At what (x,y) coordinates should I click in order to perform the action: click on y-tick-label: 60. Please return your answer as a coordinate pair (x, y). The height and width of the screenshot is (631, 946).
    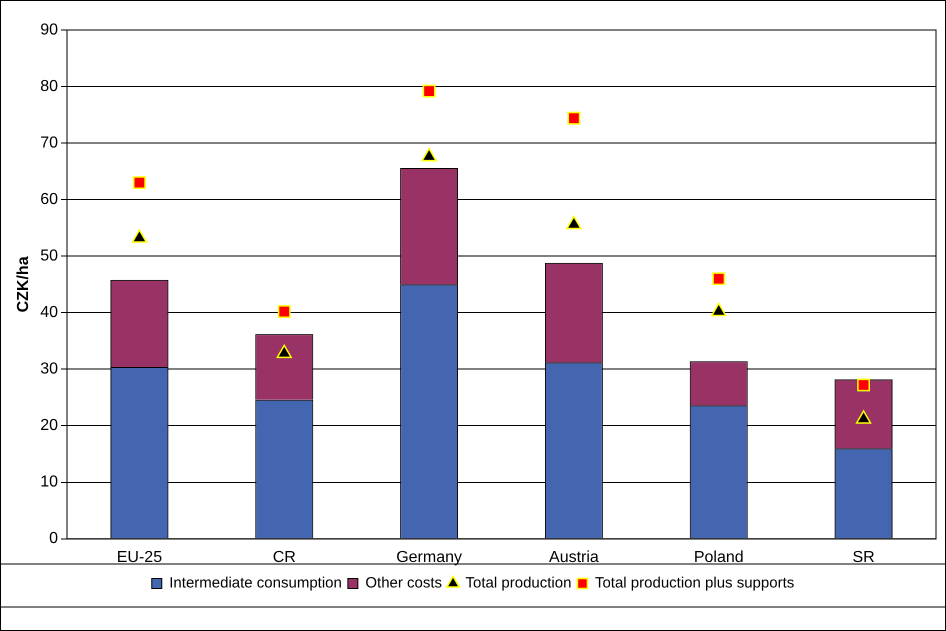
    Looking at the image, I should click on (49, 199).